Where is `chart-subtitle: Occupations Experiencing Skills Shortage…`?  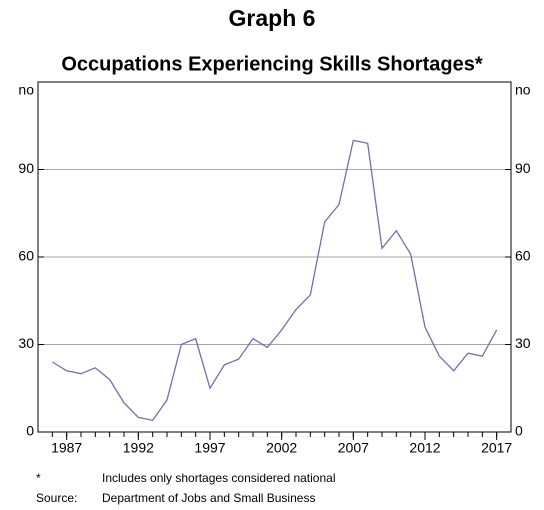 chart-subtitle: Occupations Experiencing Skills Shortage… is located at coordinates (271, 64).